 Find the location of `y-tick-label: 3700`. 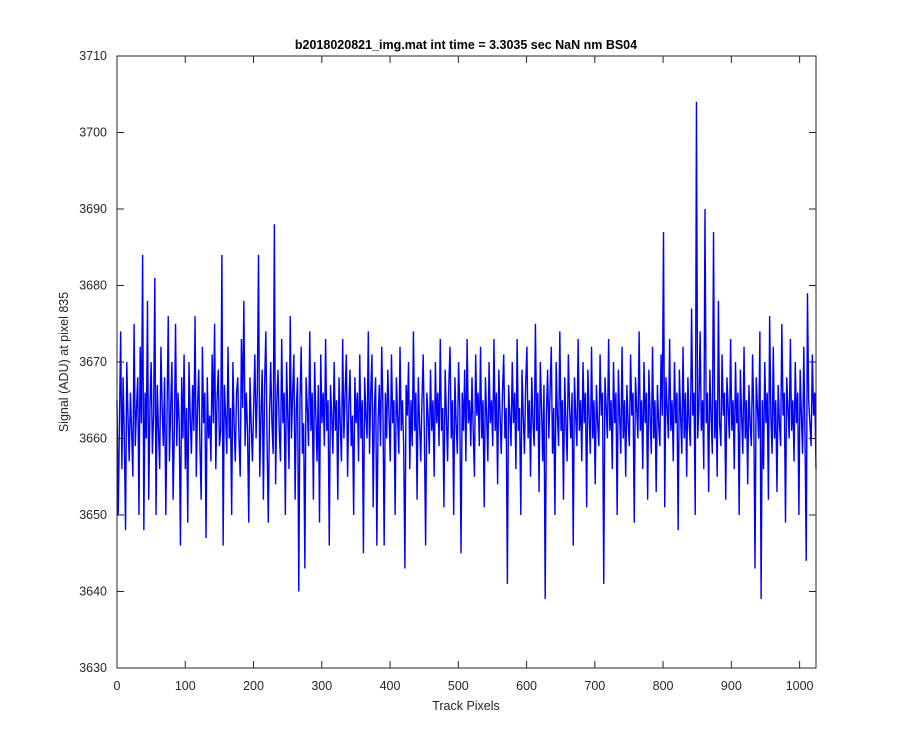

y-tick-label: 3700 is located at coordinates (93, 133).